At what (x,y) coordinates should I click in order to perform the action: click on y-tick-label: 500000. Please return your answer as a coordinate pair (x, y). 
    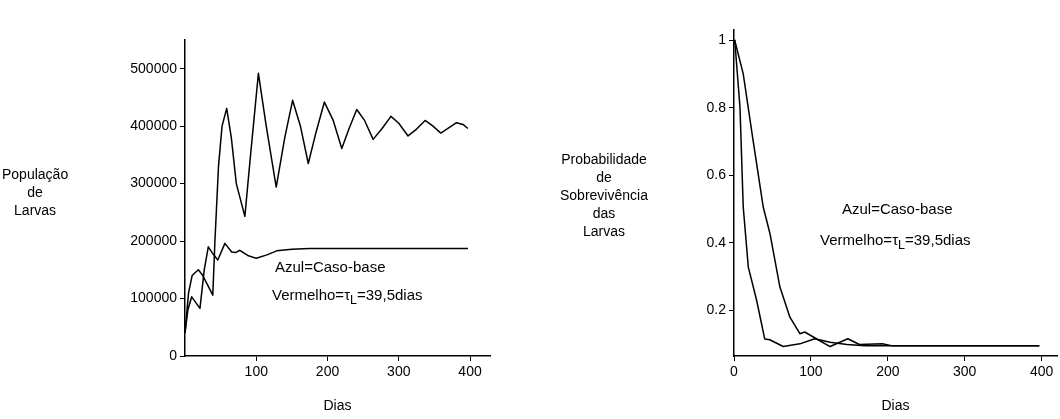
    Looking at the image, I should click on (154, 67).